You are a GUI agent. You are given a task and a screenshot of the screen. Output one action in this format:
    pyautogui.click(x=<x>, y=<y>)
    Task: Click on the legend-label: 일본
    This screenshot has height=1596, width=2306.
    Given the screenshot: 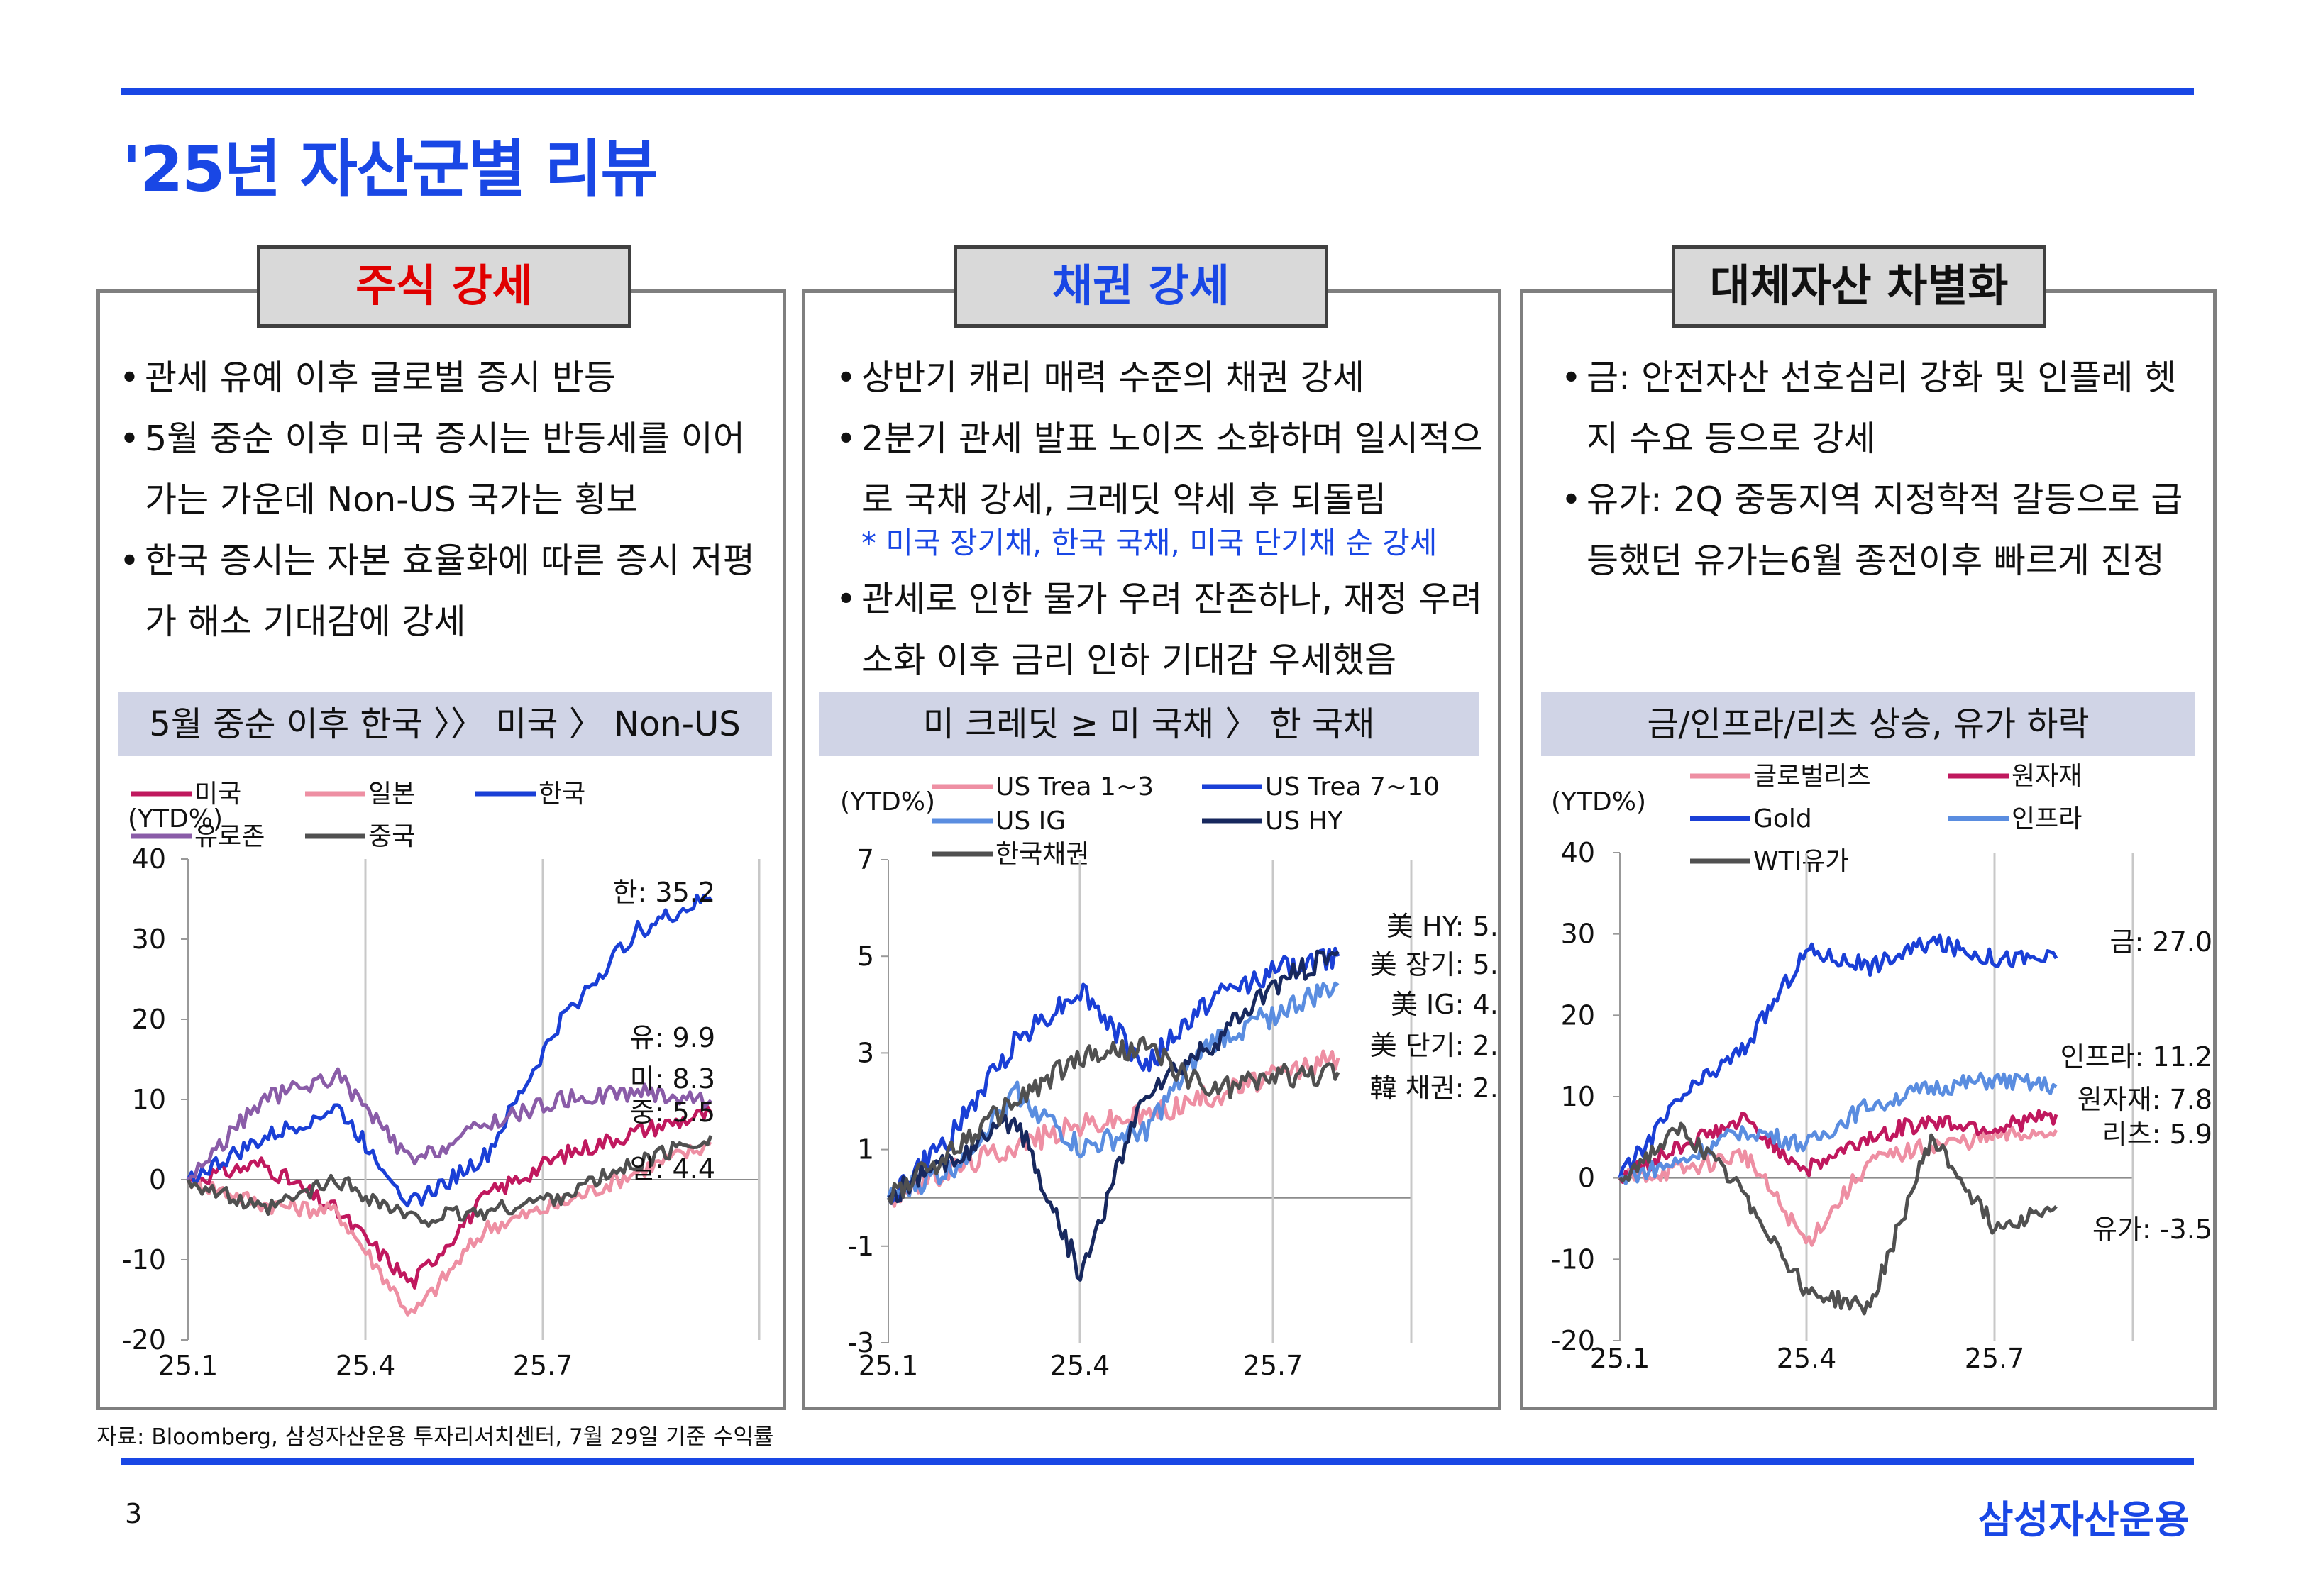 What is the action you would take?
    pyautogui.click(x=392, y=794)
    